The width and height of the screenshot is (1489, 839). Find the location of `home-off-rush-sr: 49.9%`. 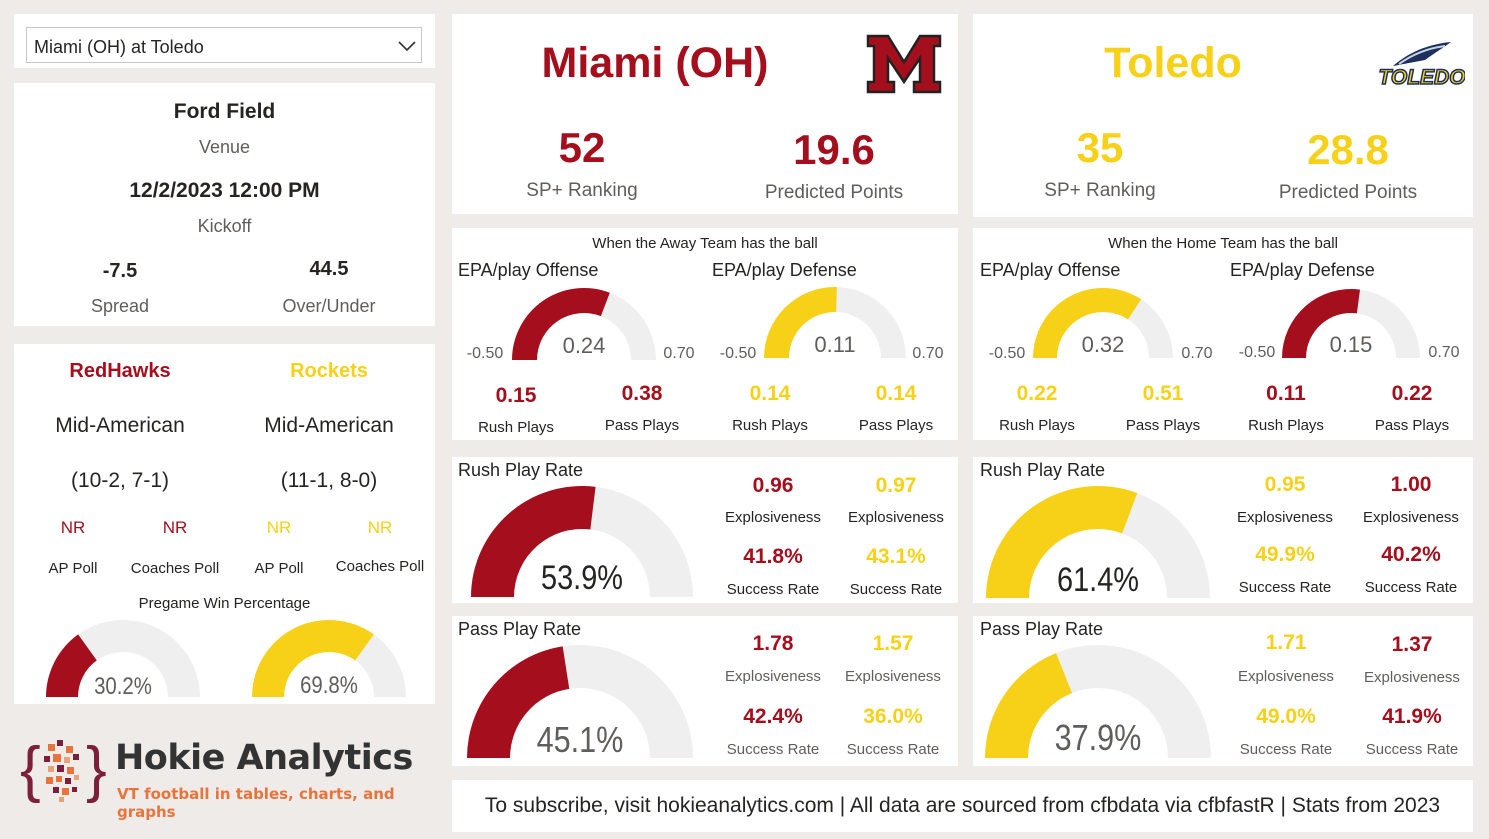

home-off-rush-sr: 49.9% is located at coordinates (1285, 554).